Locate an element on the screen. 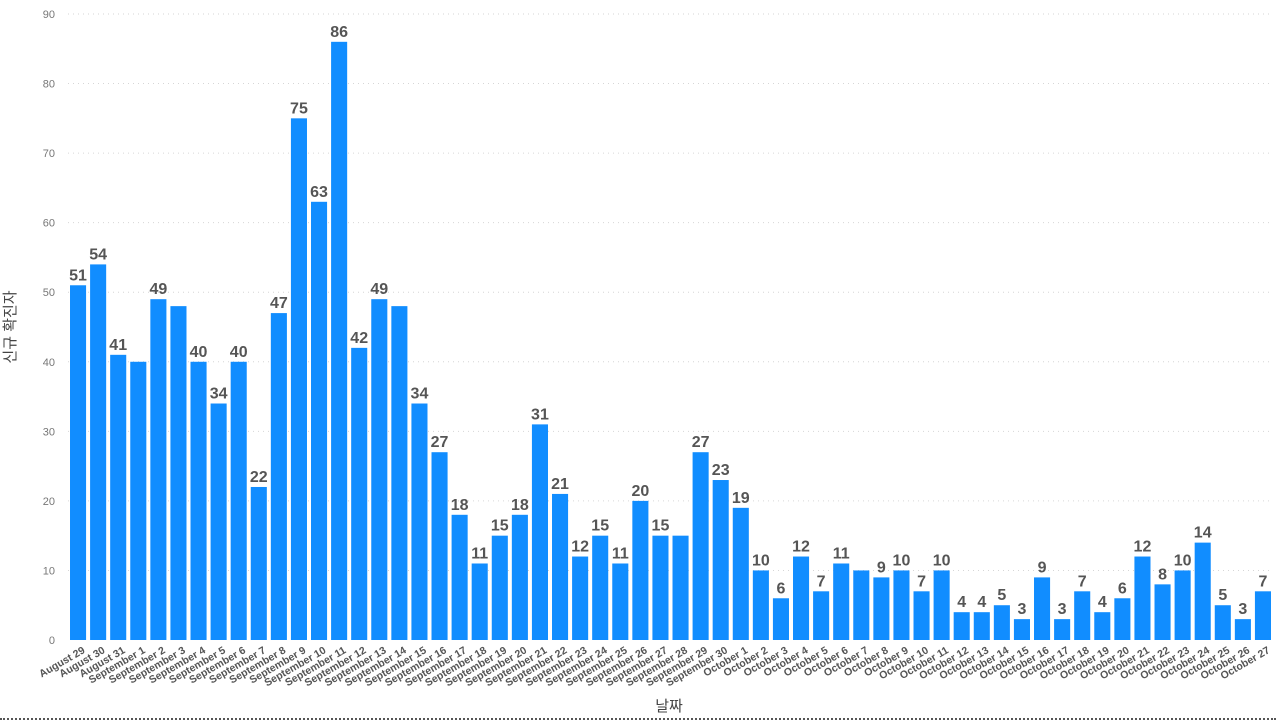  data-label: 18 is located at coordinates (520, 505).